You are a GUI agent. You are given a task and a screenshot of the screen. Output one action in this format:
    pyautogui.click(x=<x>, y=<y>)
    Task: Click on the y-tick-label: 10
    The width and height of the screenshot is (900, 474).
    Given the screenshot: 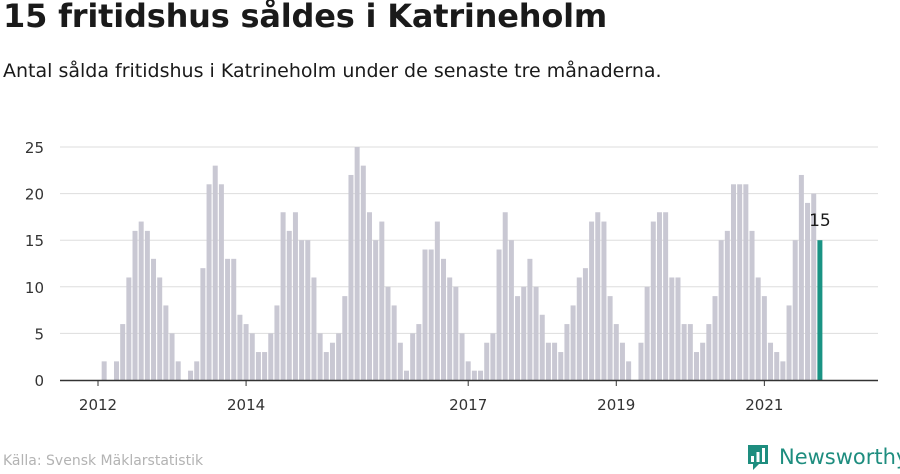 What is the action you would take?
    pyautogui.click(x=34, y=288)
    